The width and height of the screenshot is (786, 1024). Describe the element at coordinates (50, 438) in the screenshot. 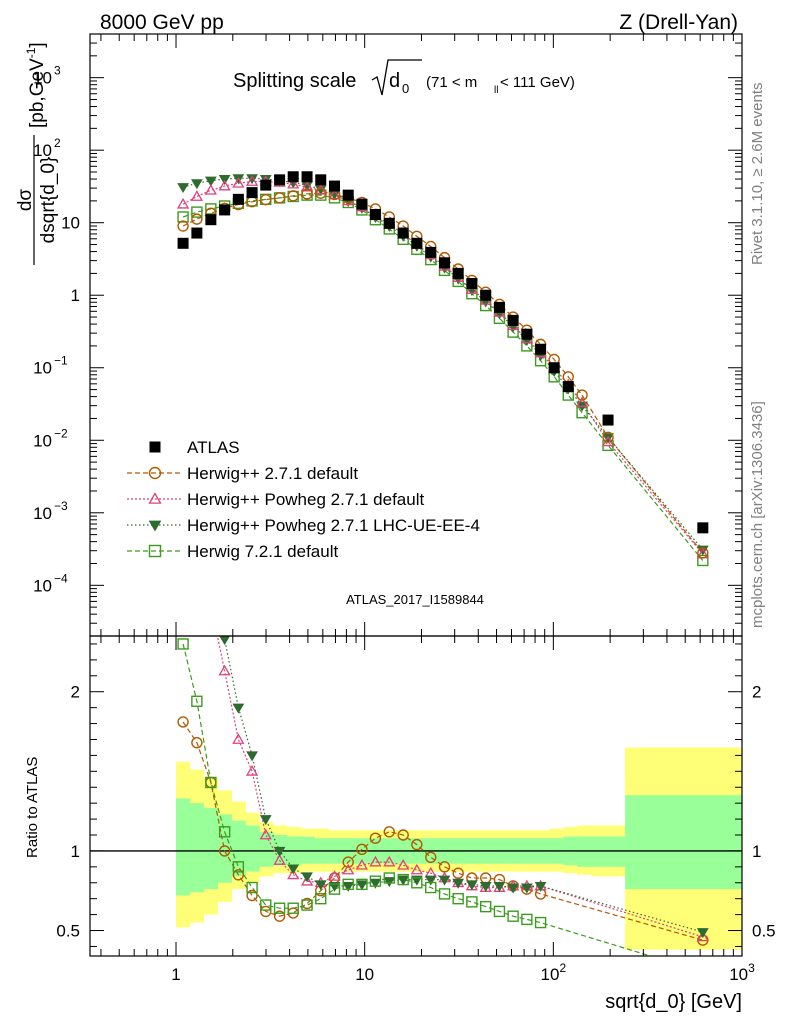

I see `y-tick-label: 10 −2` at that location.